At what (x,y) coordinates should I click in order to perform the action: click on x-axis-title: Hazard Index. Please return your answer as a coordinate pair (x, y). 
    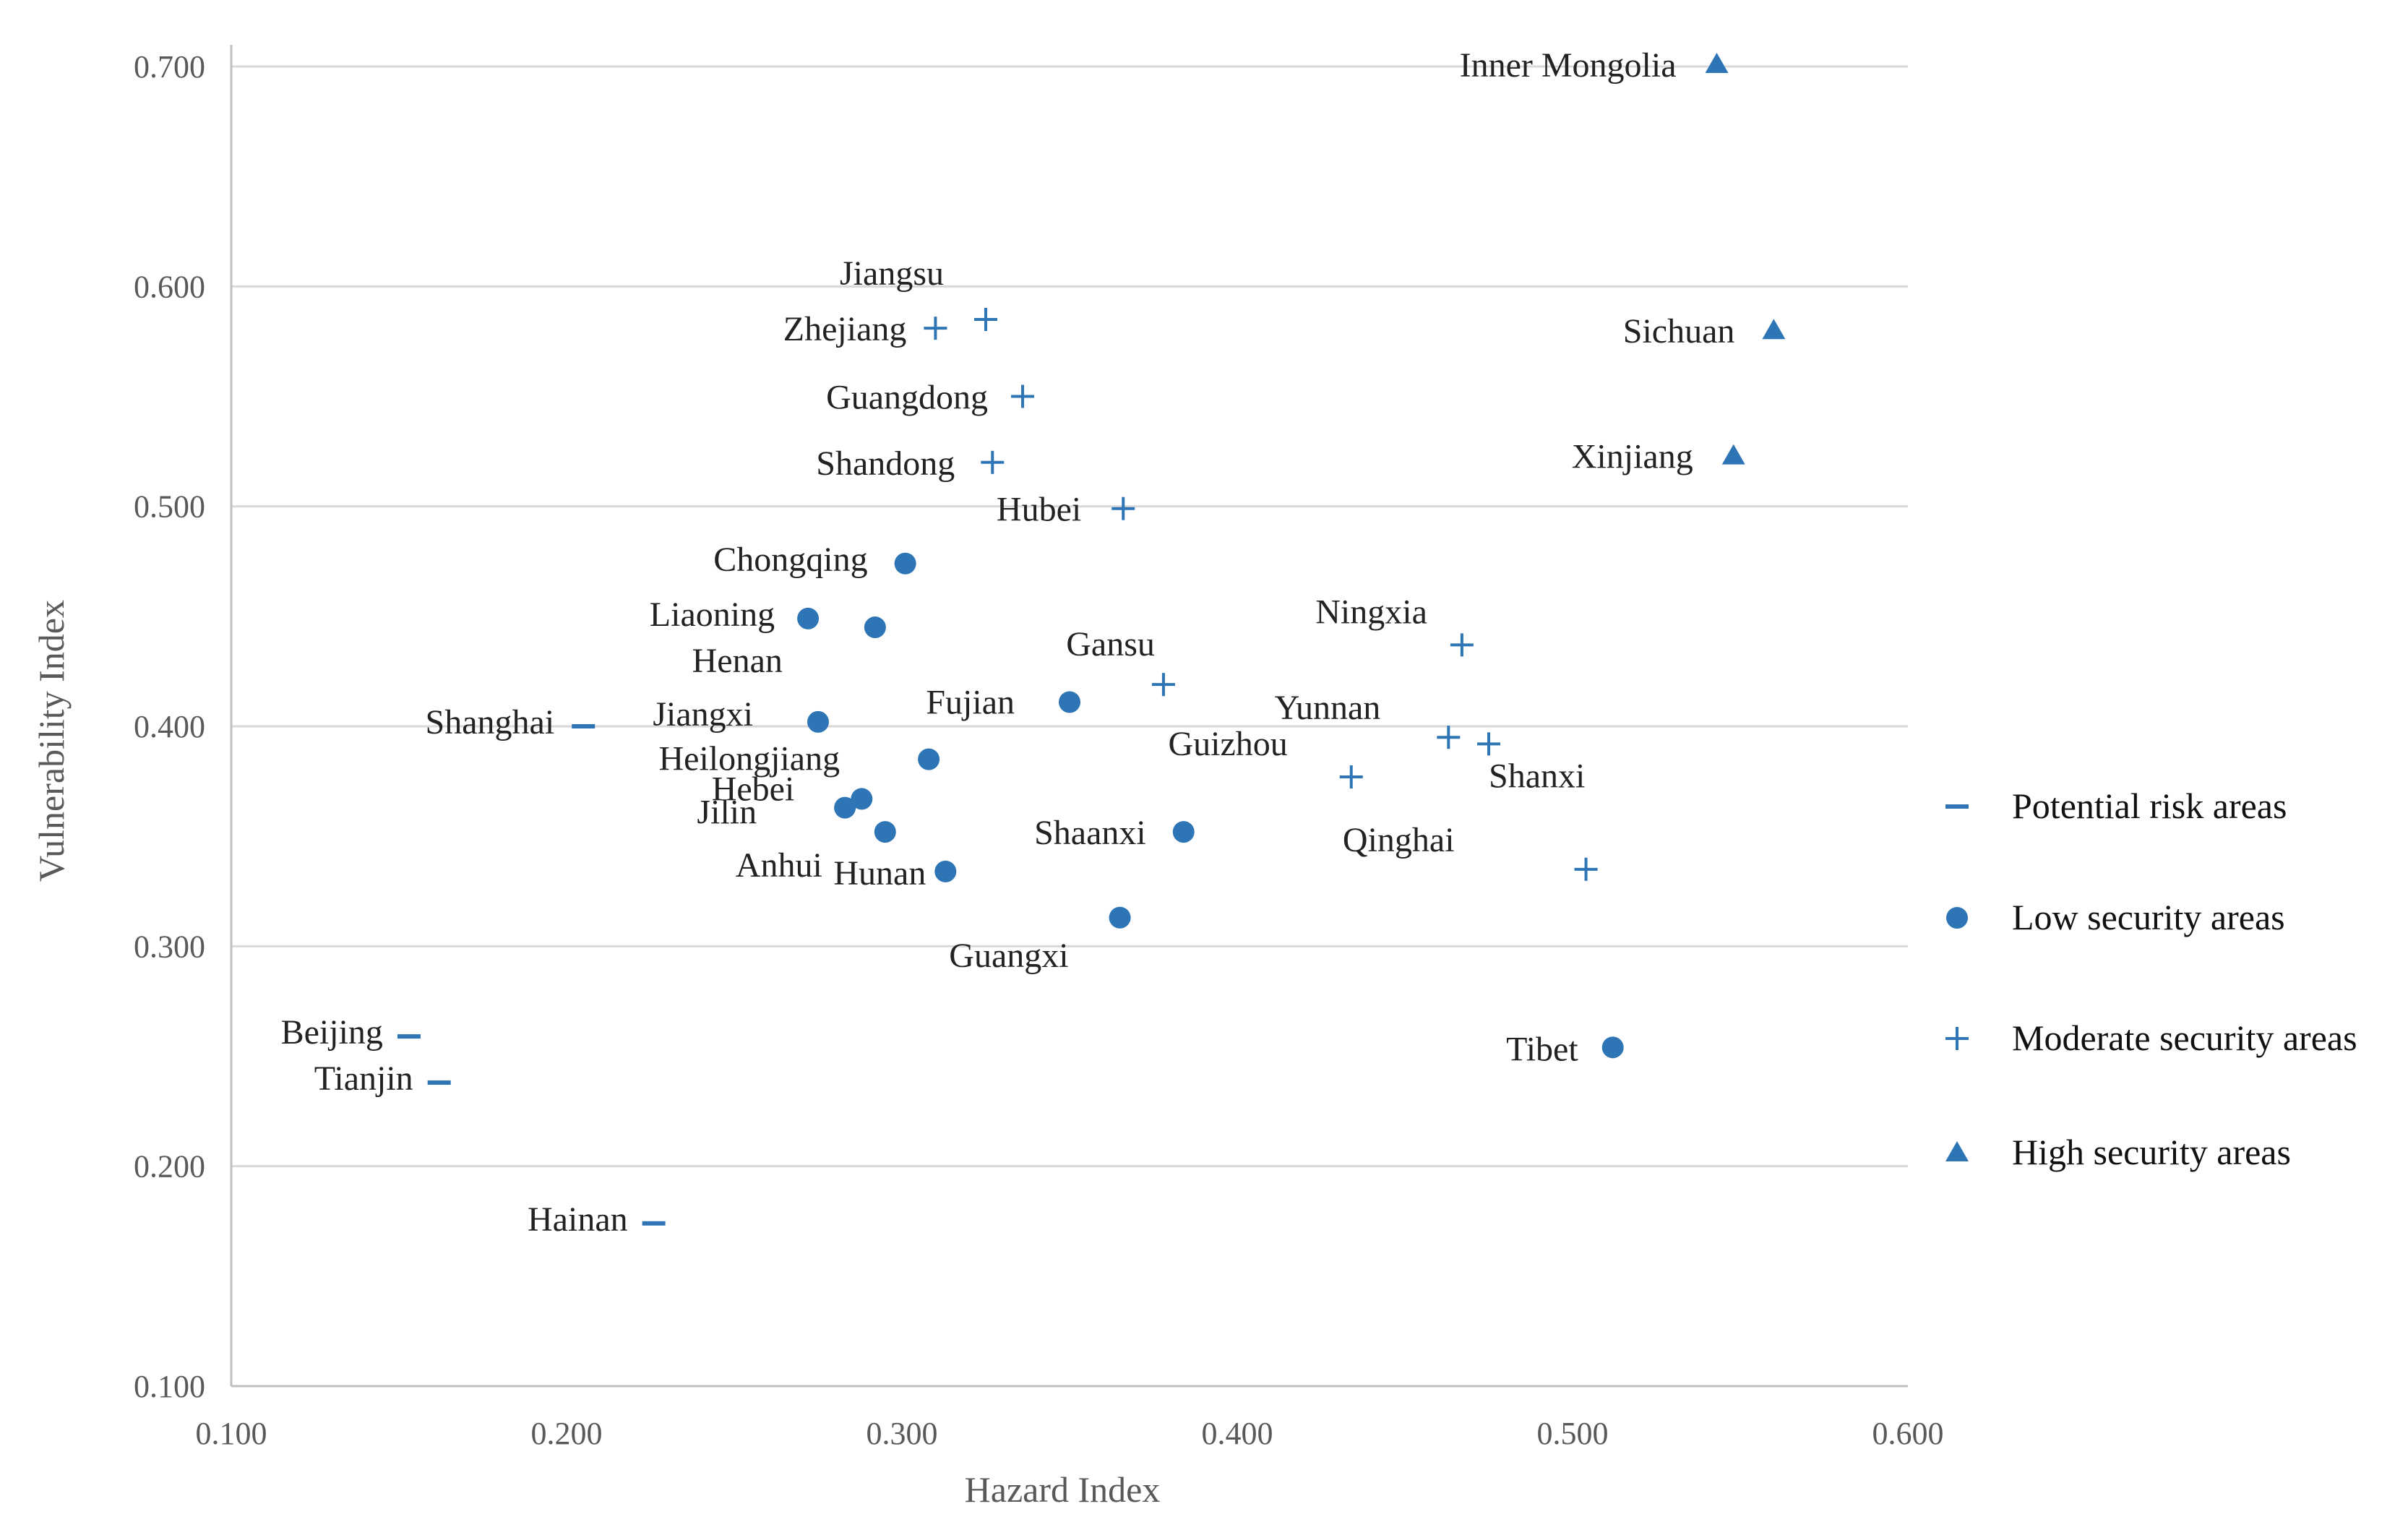
    Looking at the image, I should click on (1063, 1490).